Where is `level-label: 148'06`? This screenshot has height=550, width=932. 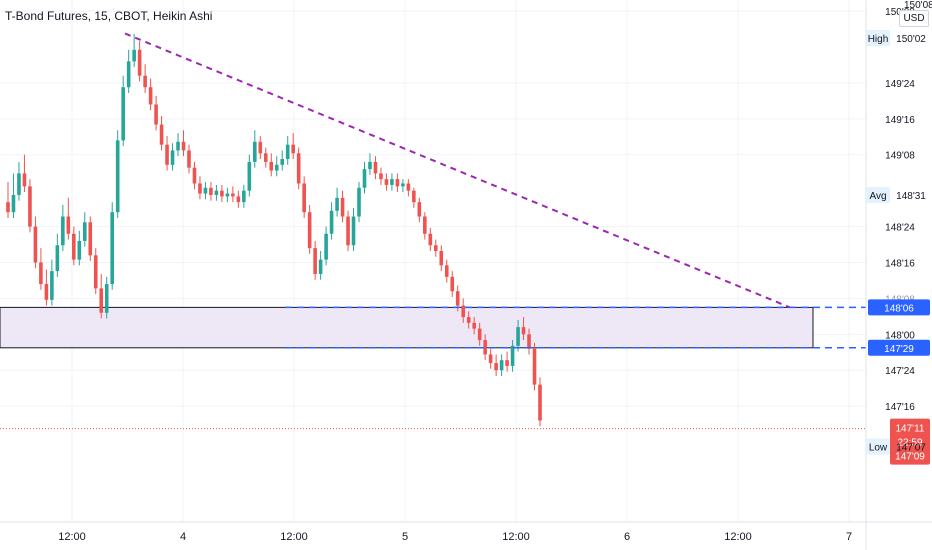
level-label: 148'06 is located at coordinates (899, 308).